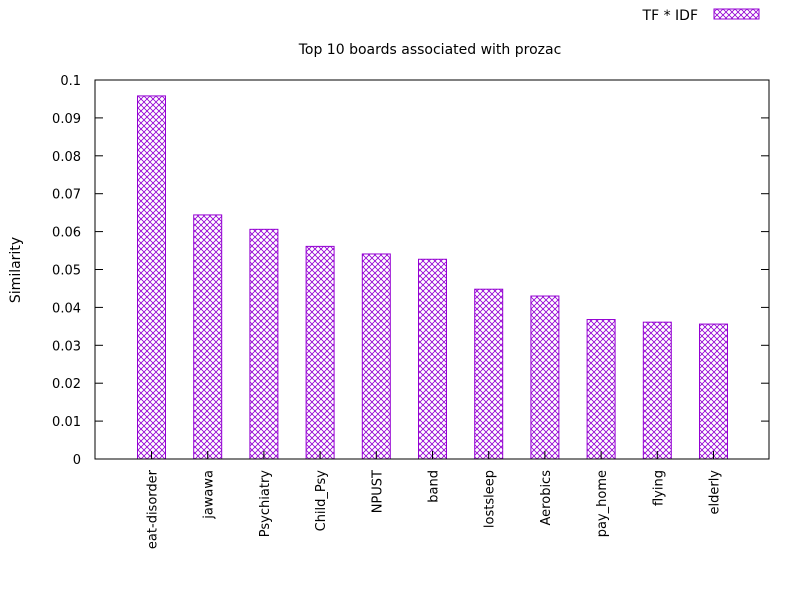 The height and width of the screenshot is (600, 800). Describe the element at coordinates (77, 460) in the screenshot. I see `y-tick-label: 0` at that location.